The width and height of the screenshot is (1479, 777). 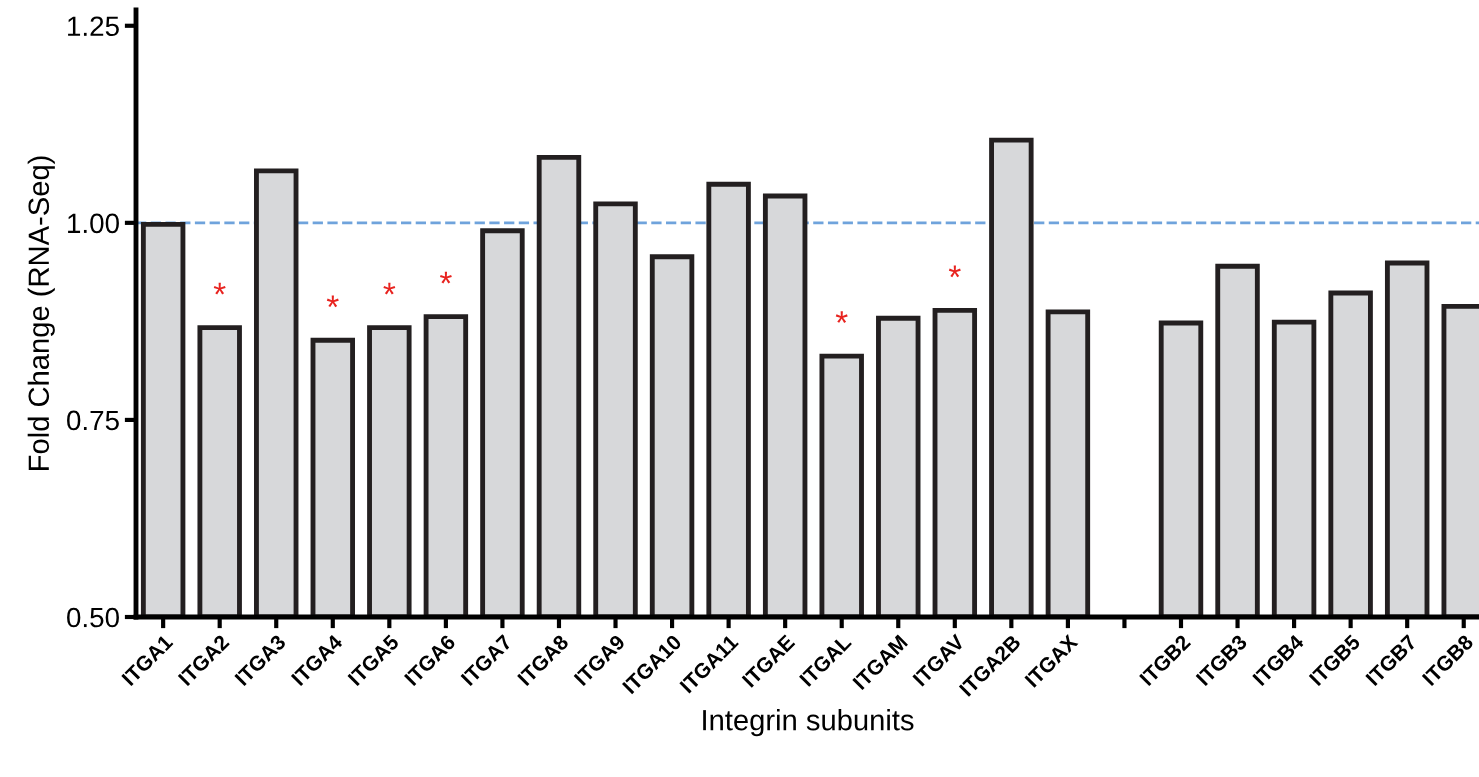 I want to click on y-axis-title: Fold Change (RNA-Seq), so click(x=41, y=313).